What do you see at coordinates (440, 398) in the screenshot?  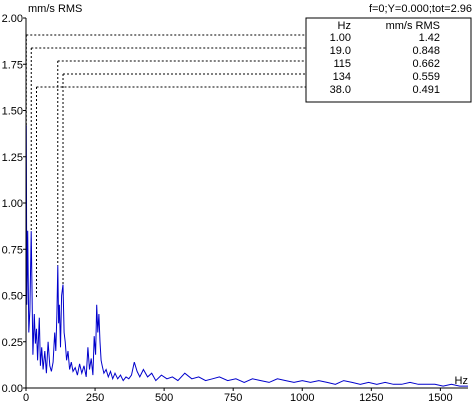 I see `x-tick-label: 1500` at bounding box center [440, 398].